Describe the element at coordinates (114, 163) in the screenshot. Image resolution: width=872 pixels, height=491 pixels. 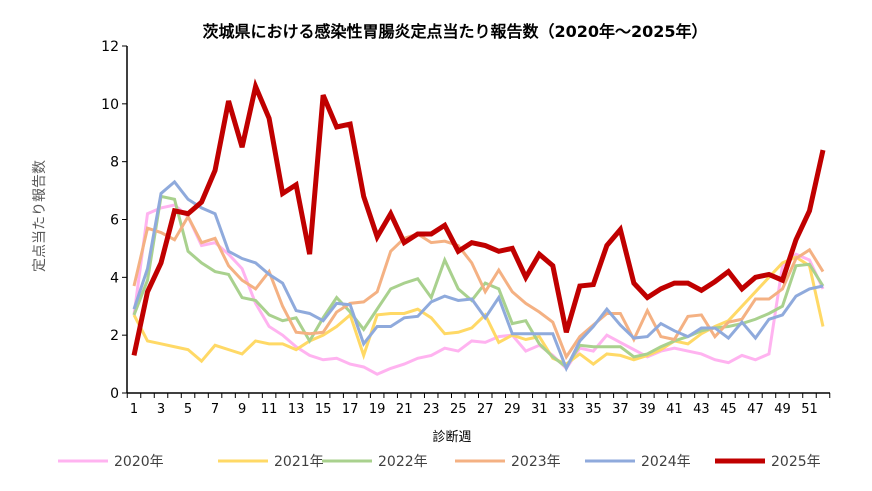
I see `y-tick-label: 8` at that location.